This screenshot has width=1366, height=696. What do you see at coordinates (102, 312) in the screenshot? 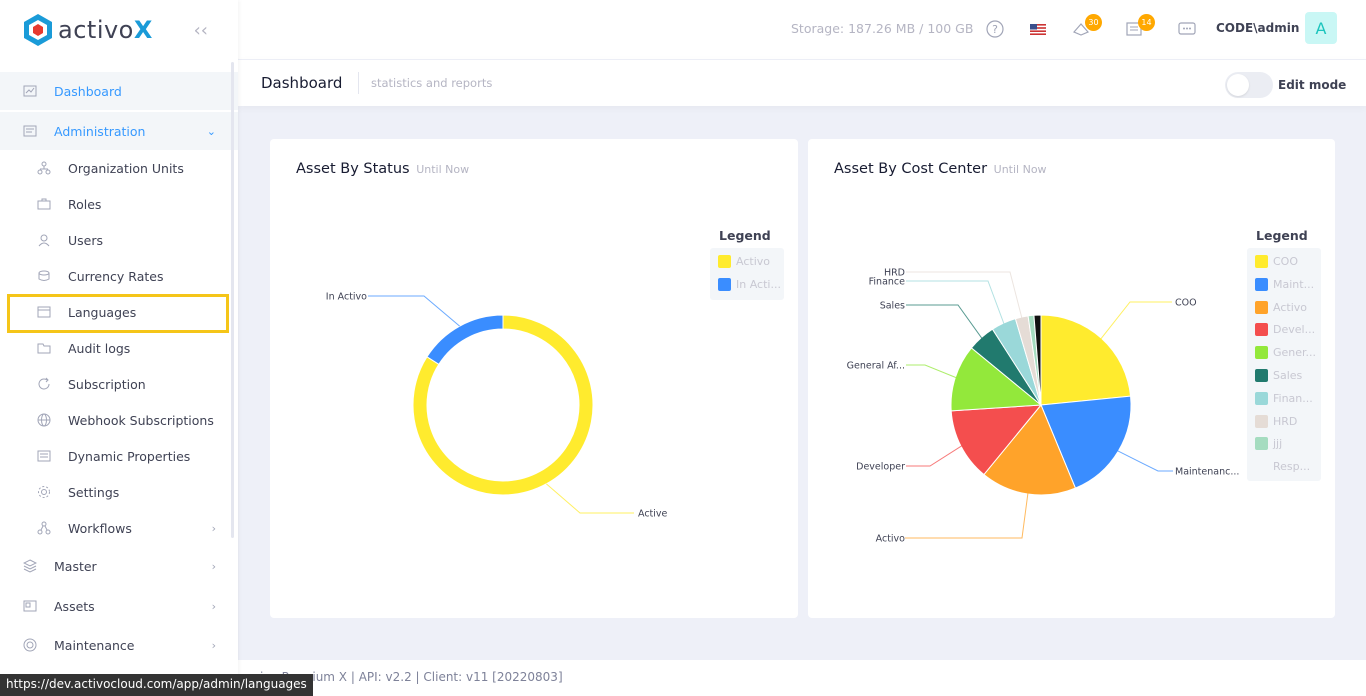
I see `sidebar-item-label: Languages` at bounding box center [102, 312].